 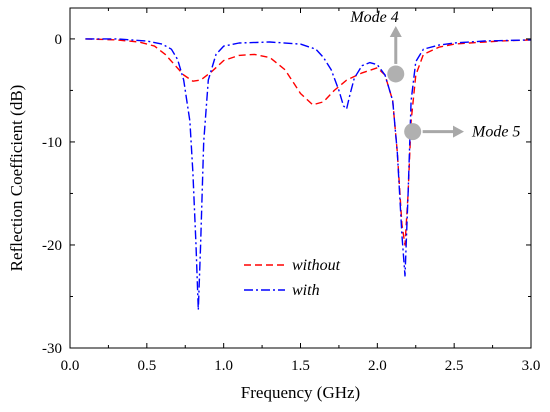 I want to click on mode5-label: Mode 5, so click(x=495, y=132).